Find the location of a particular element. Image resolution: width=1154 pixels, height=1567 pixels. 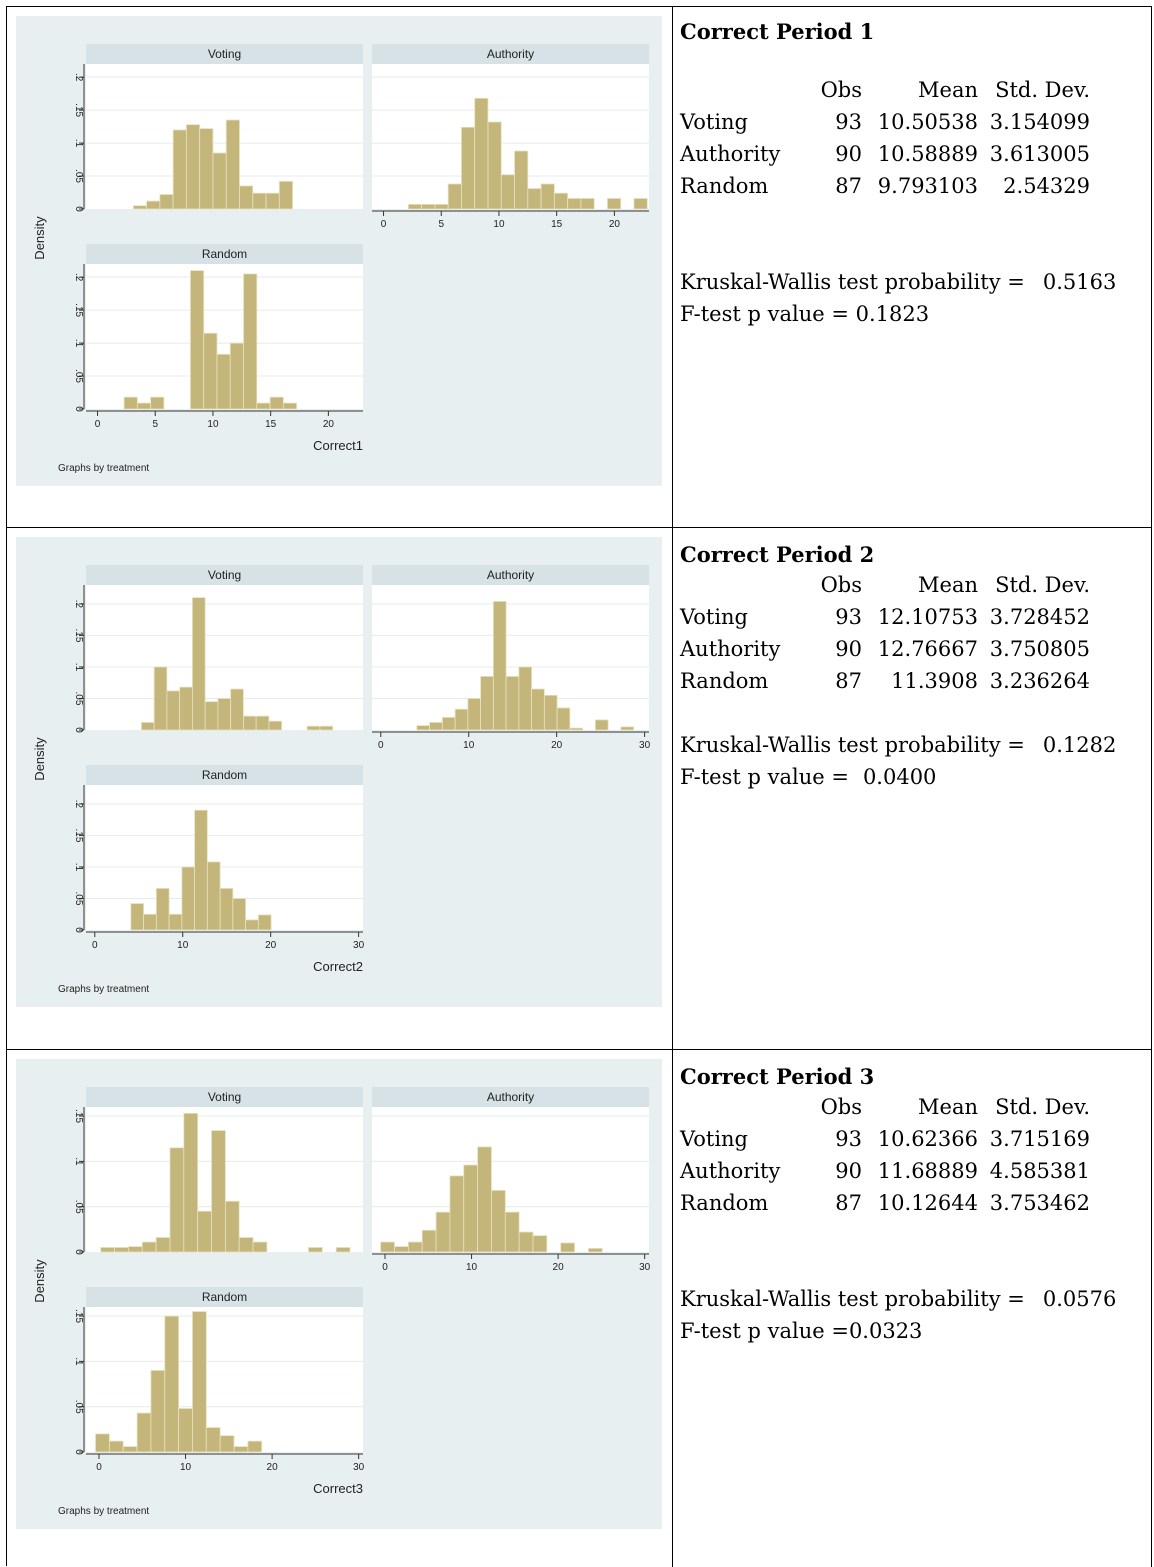

subplot-random: Random 0 .05 .1 .15 0 10 20 30 is located at coordinates (219, 1380).